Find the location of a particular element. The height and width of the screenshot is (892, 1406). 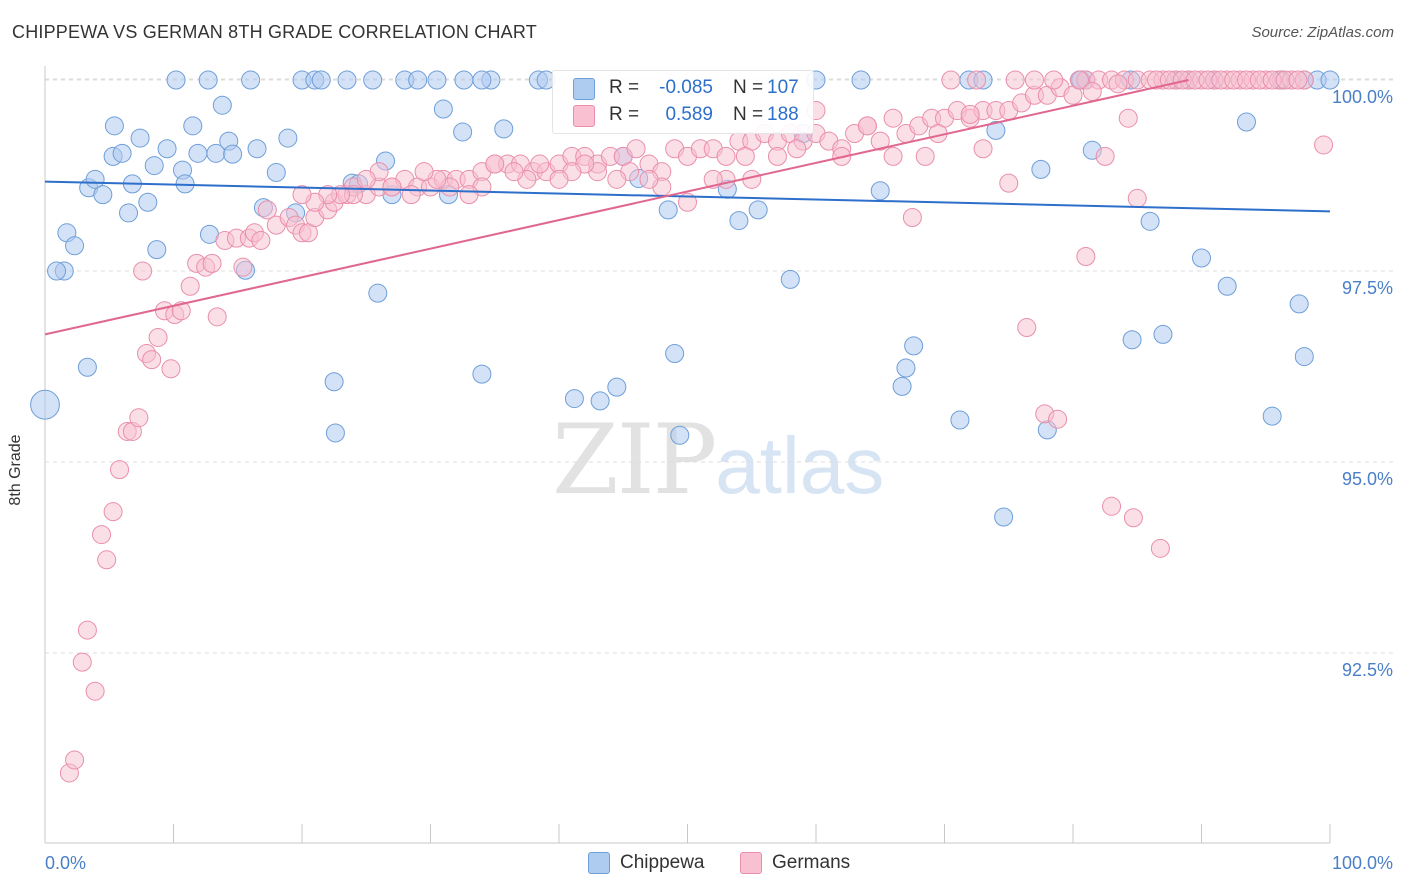

y-tick-label: 100.0% is located at coordinates (1362, 97).